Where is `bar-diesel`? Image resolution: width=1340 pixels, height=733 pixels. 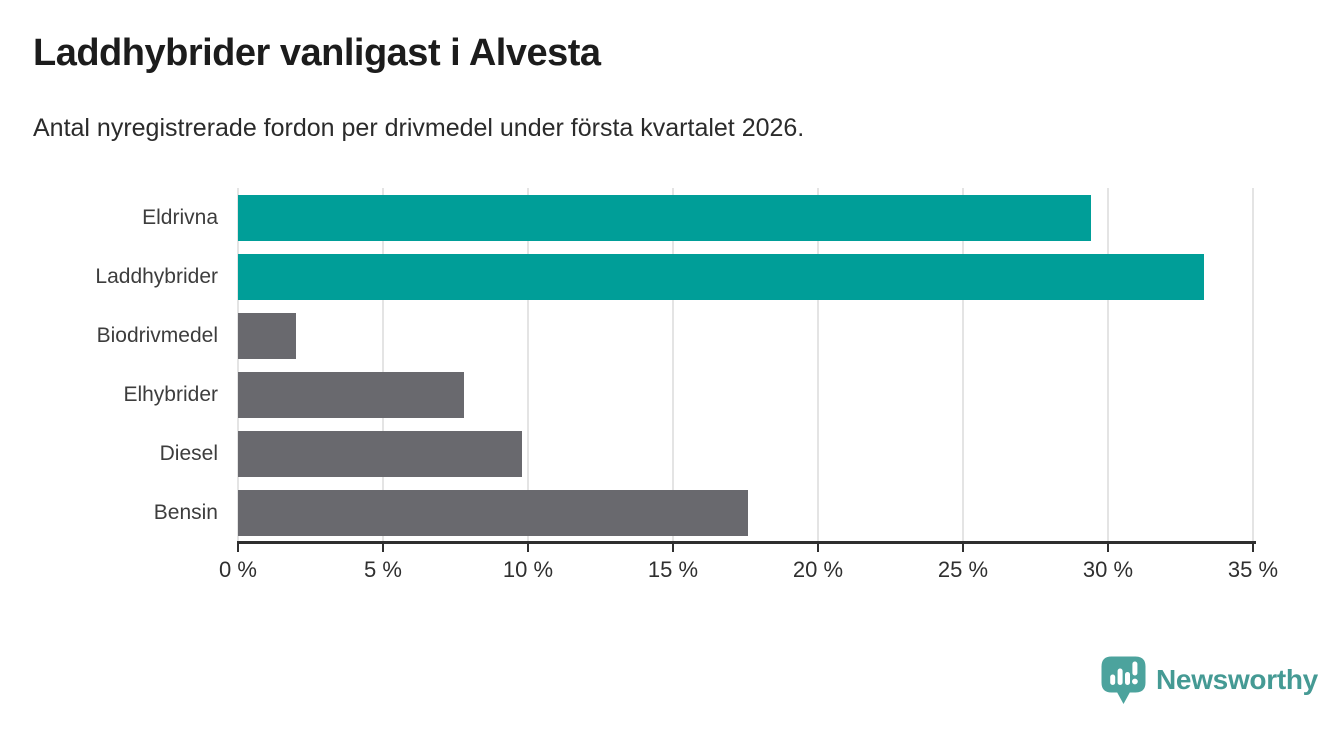 bar-diesel is located at coordinates (380, 454).